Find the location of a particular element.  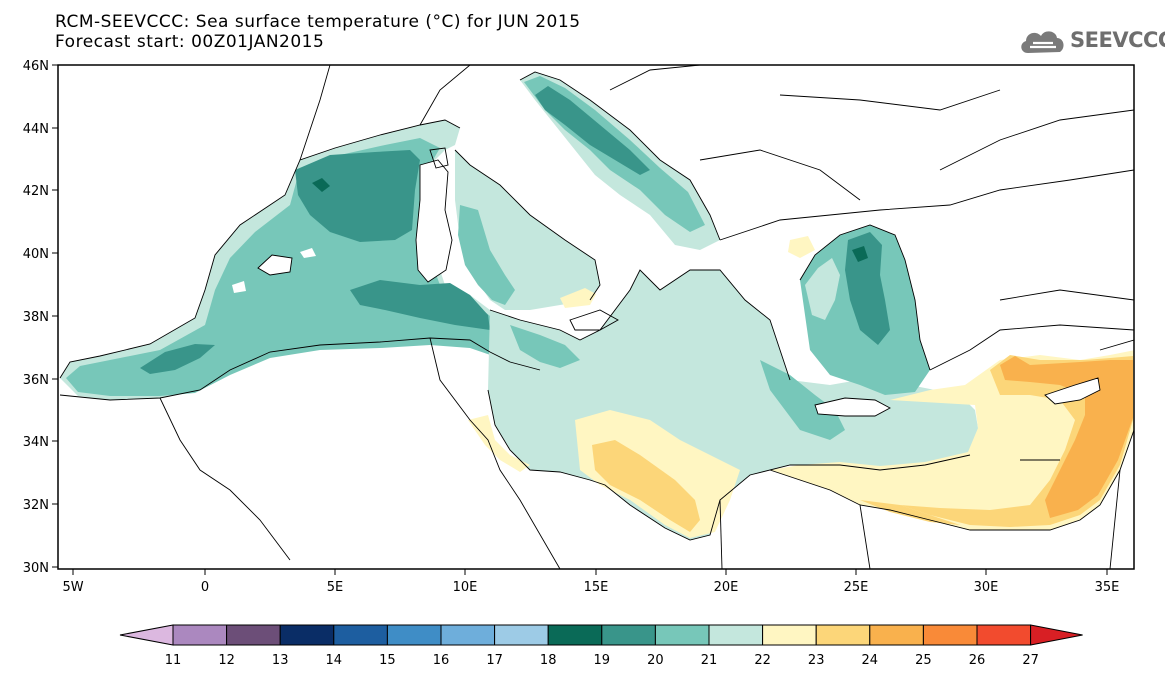

forecast-start-subtitle: Forecast start: 00Z01JAN2015 is located at coordinates (190, 42).